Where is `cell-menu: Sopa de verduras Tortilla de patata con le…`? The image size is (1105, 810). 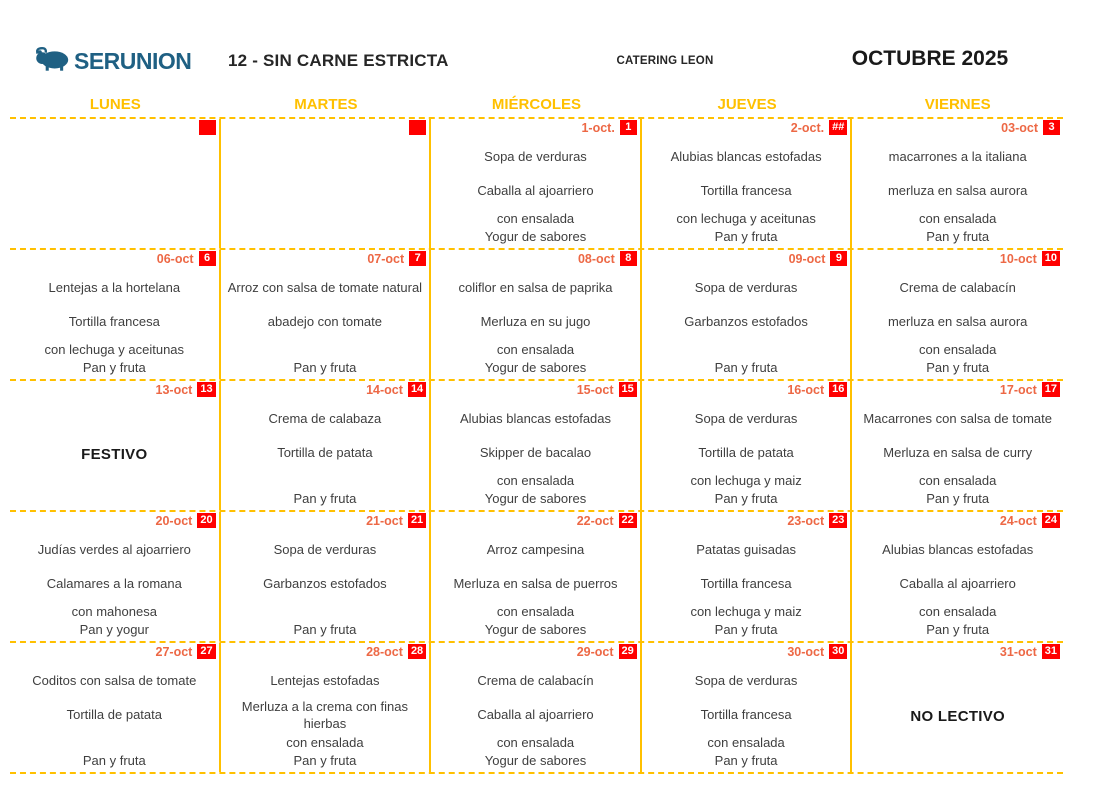 cell-menu: Sopa de verduras Tortilla de patata con le… is located at coordinates (746, 455).